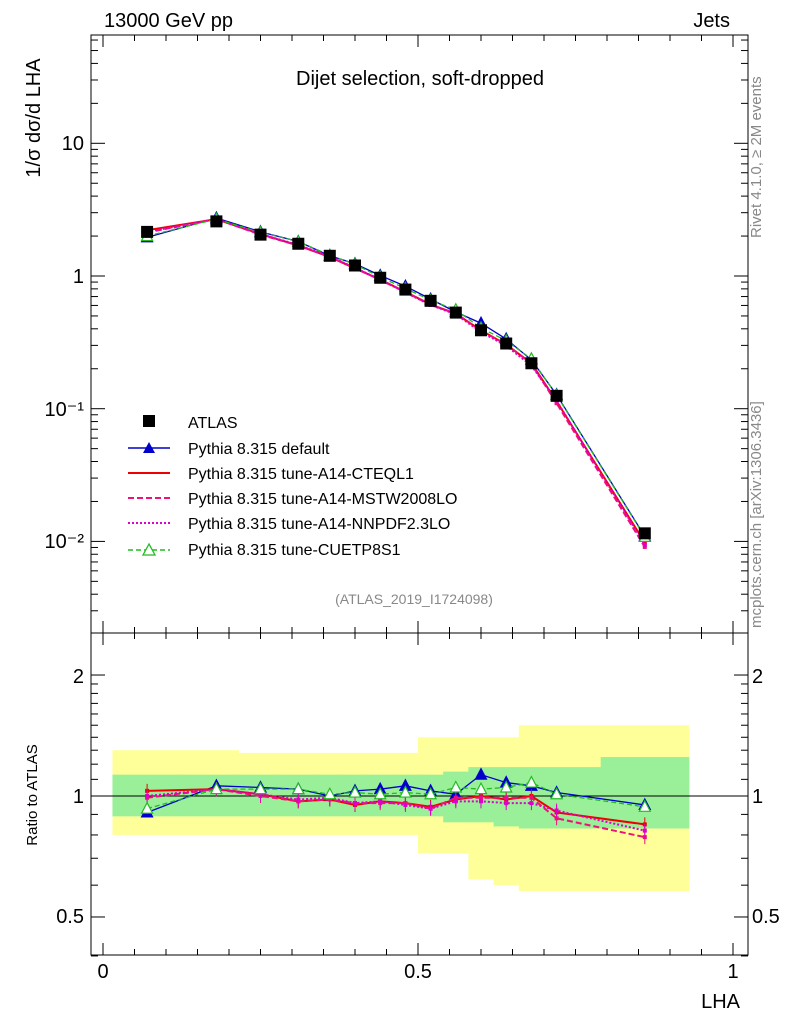 The height and width of the screenshot is (1024, 786). I want to click on ratio-line-pythia-8-315-tune-cuetp8s1, so click(395, 795).